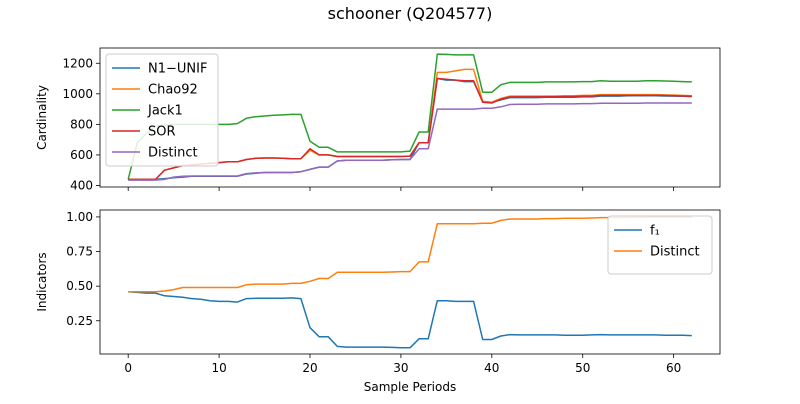 This screenshot has width=800, height=404. Describe the element at coordinates (400, 368) in the screenshot. I see `x-tick-label: 30` at that location.